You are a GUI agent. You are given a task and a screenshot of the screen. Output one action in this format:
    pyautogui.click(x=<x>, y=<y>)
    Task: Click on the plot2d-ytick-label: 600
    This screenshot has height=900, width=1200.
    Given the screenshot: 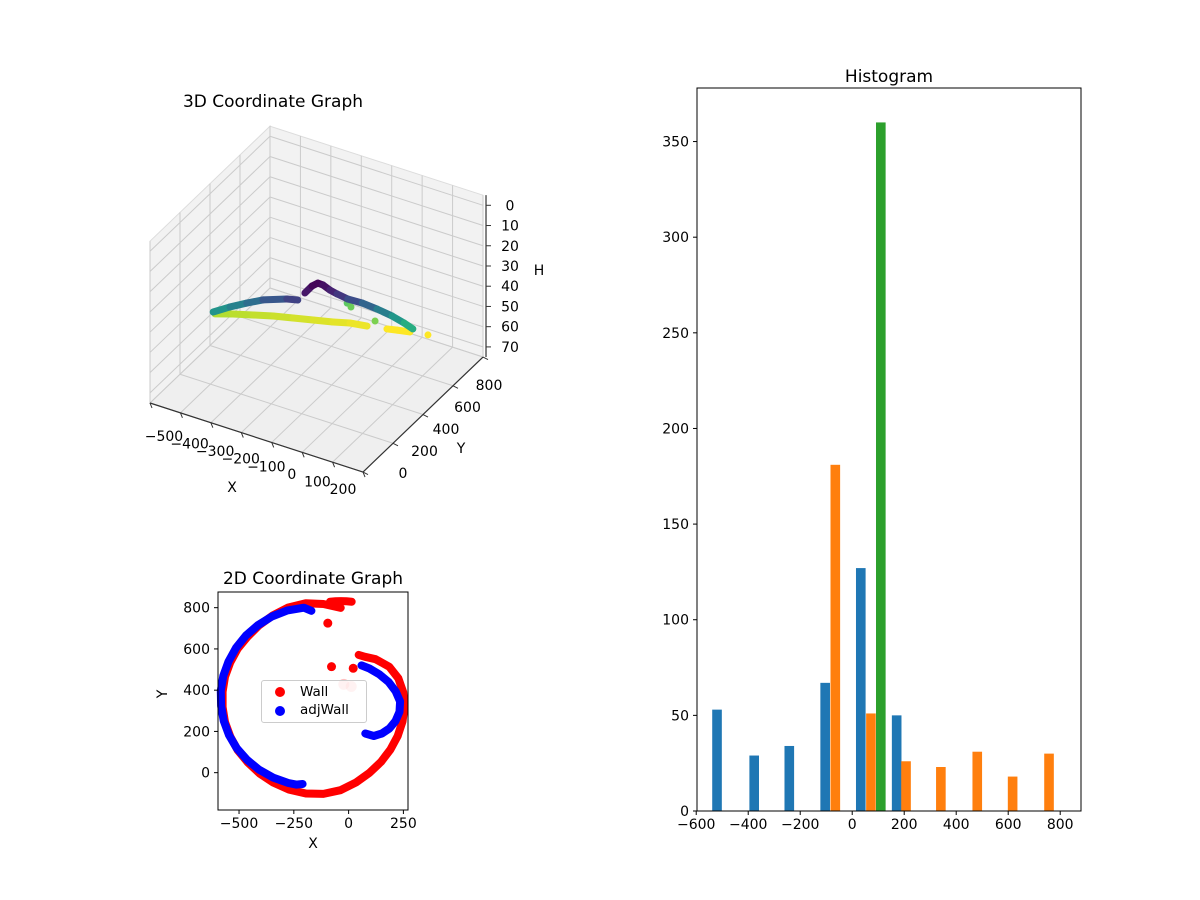 What is the action you would take?
    pyautogui.click(x=196, y=650)
    